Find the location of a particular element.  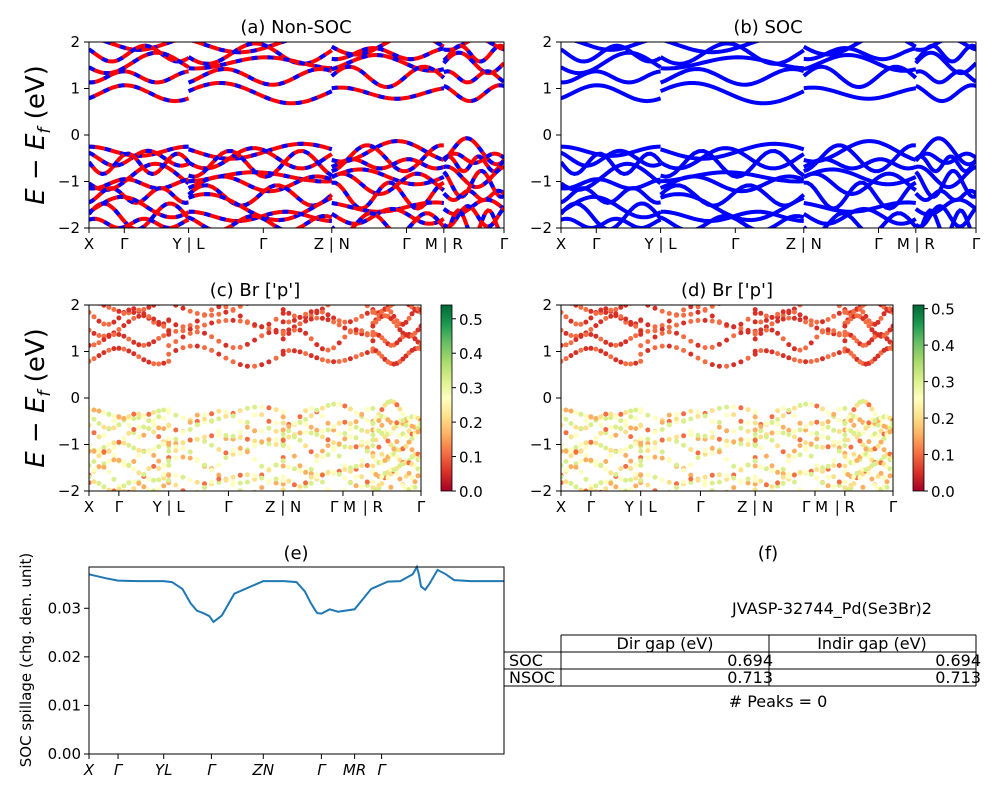

y-tick-label: 1 is located at coordinates (75, 89).